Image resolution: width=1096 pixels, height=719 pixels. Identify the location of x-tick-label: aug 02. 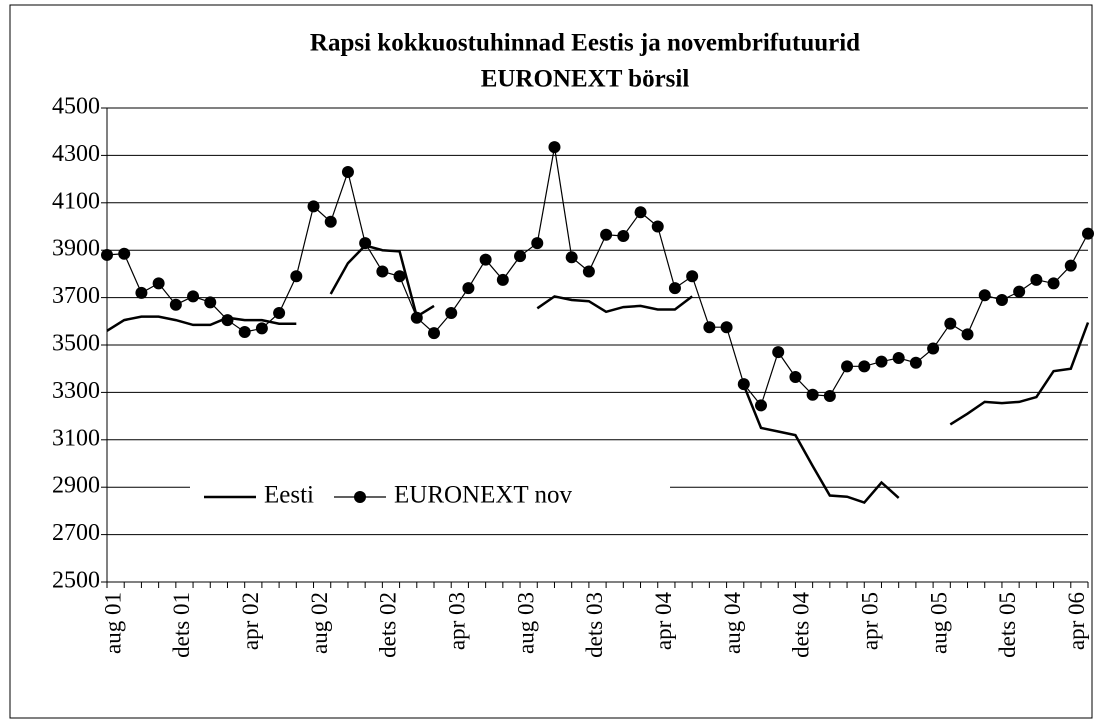
(319, 623).